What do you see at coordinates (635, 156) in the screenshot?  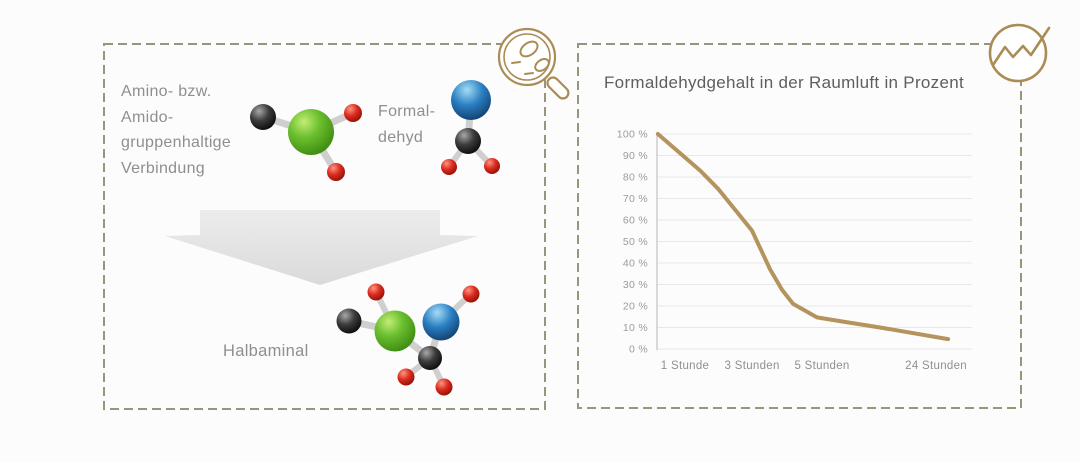 I see `y-axis-tick-label: 90 %` at bounding box center [635, 156].